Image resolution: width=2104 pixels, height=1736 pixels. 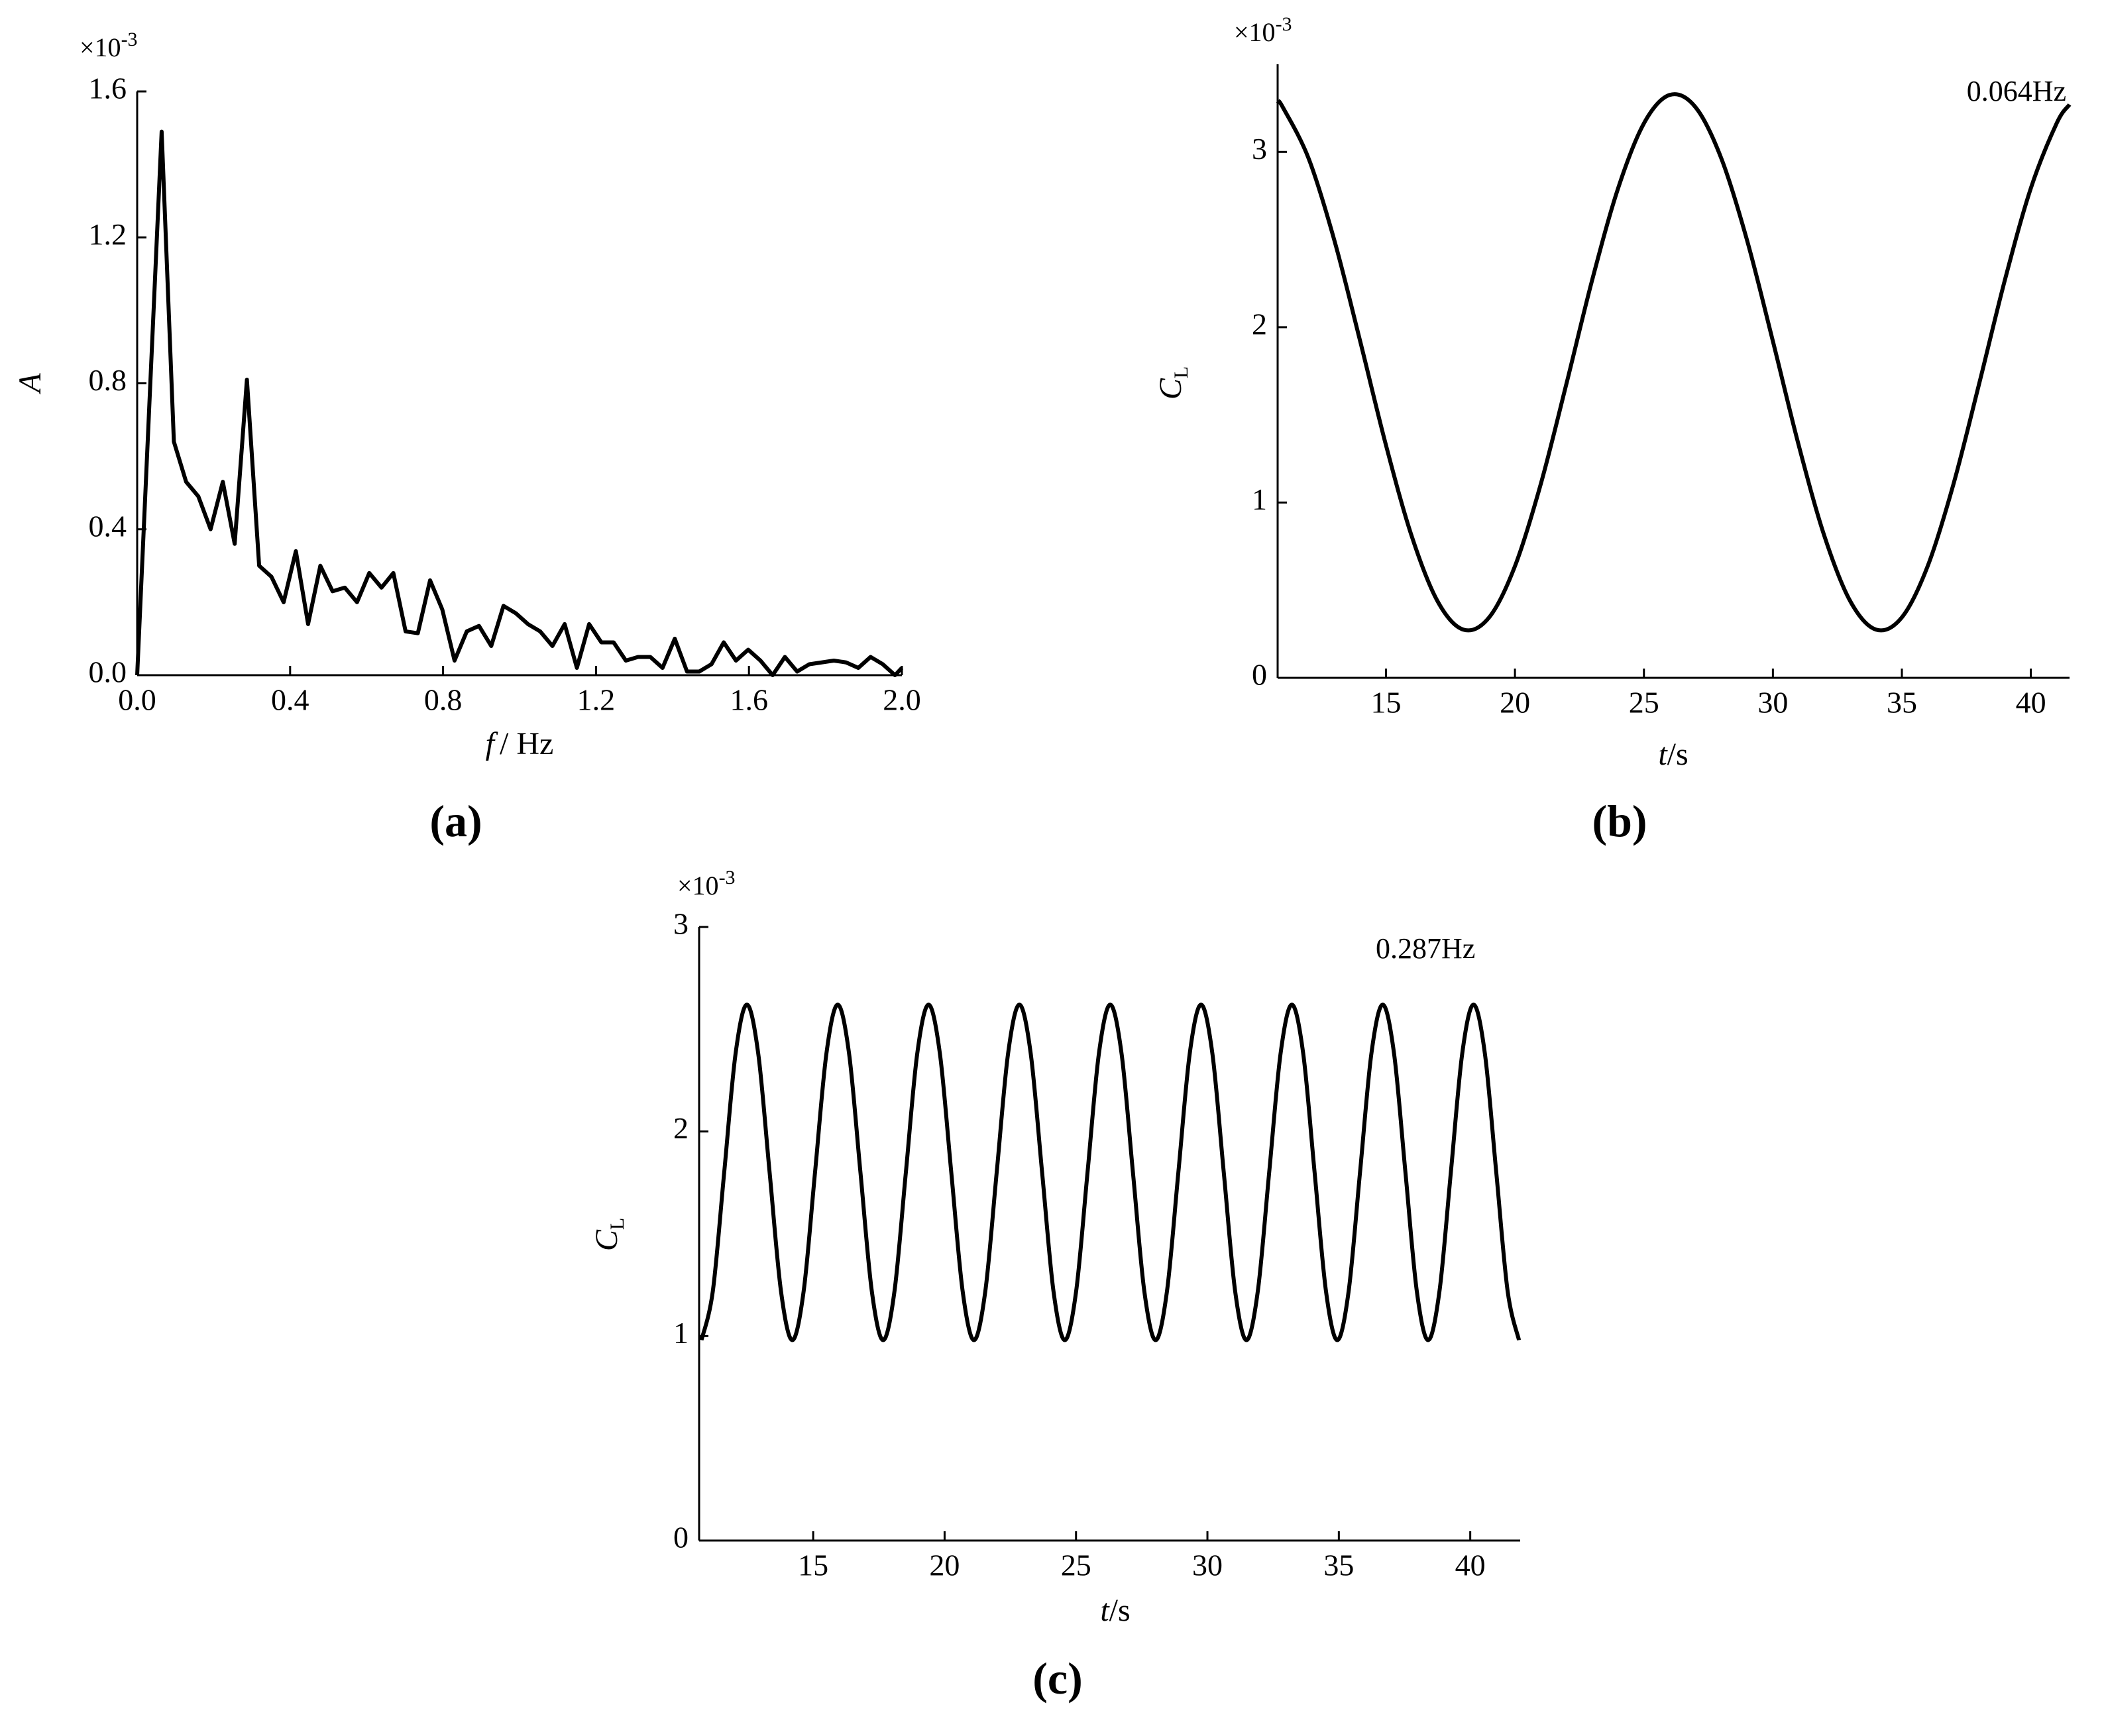 What do you see at coordinates (1057, 1679) in the screenshot?
I see `panel-label: (c)` at bounding box center [1057, 1679].